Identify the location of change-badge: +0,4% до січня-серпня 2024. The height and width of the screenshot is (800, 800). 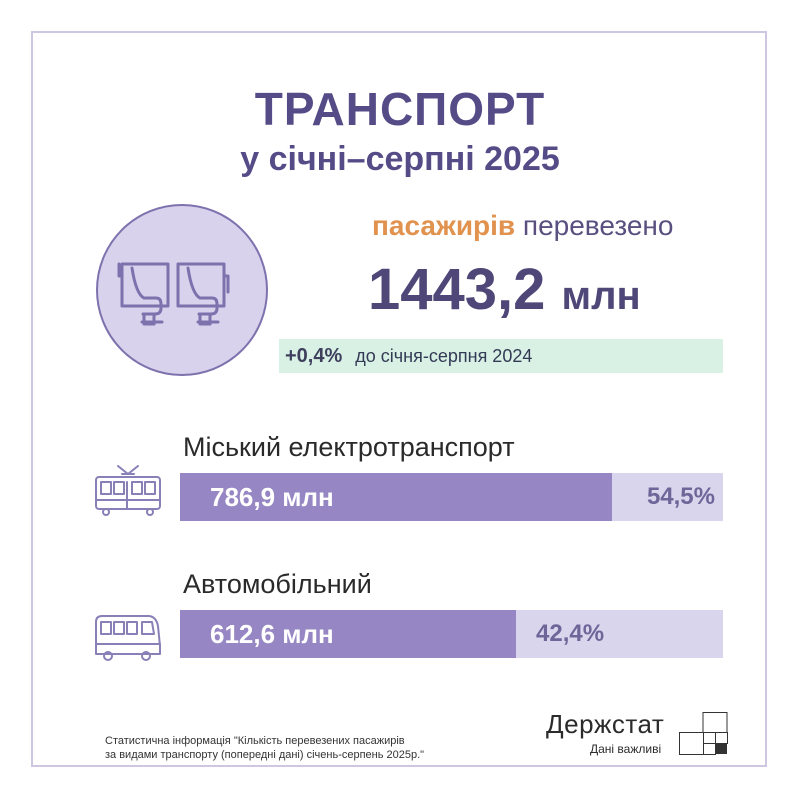
(501, 356).